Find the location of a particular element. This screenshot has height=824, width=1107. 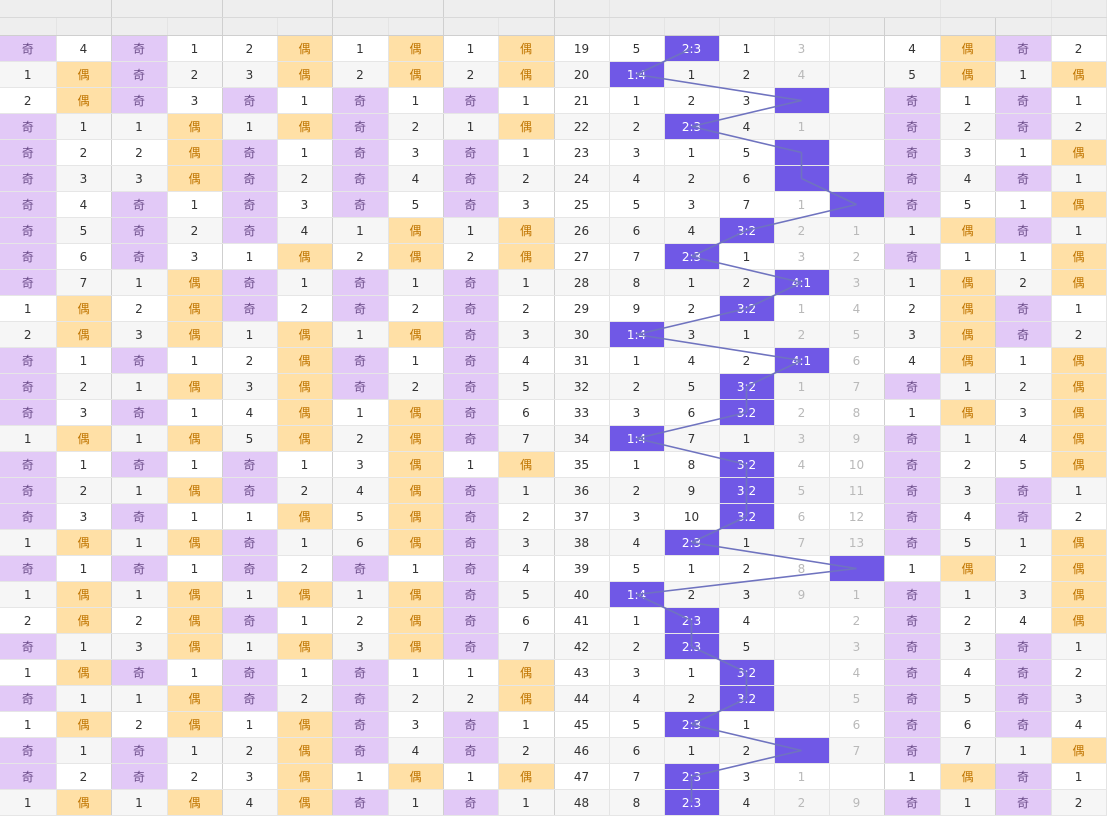

ratio-cell: 7 is located at coordinates (637, 256).